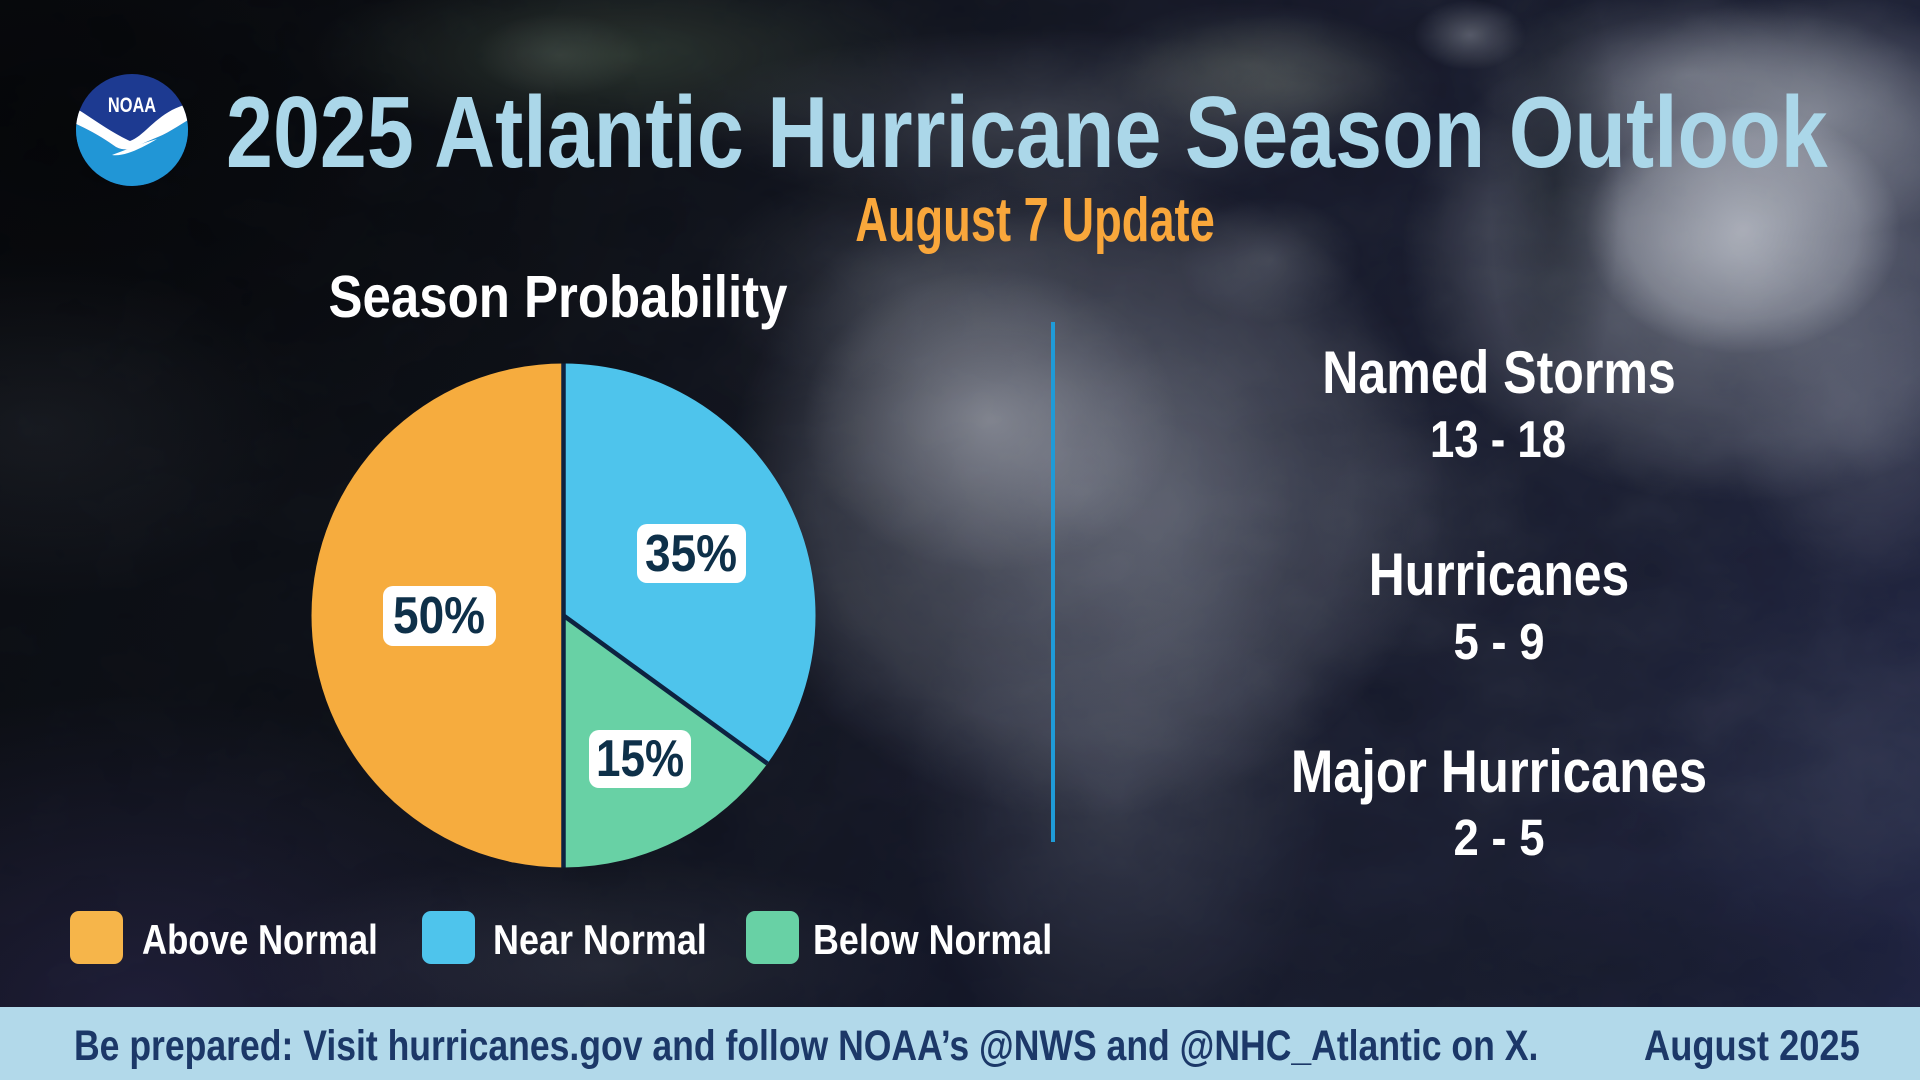 Image resolution: width=1920 pixels, height=1080 pixels. I want to click on svg-text: NOAA, so click(132, 104).